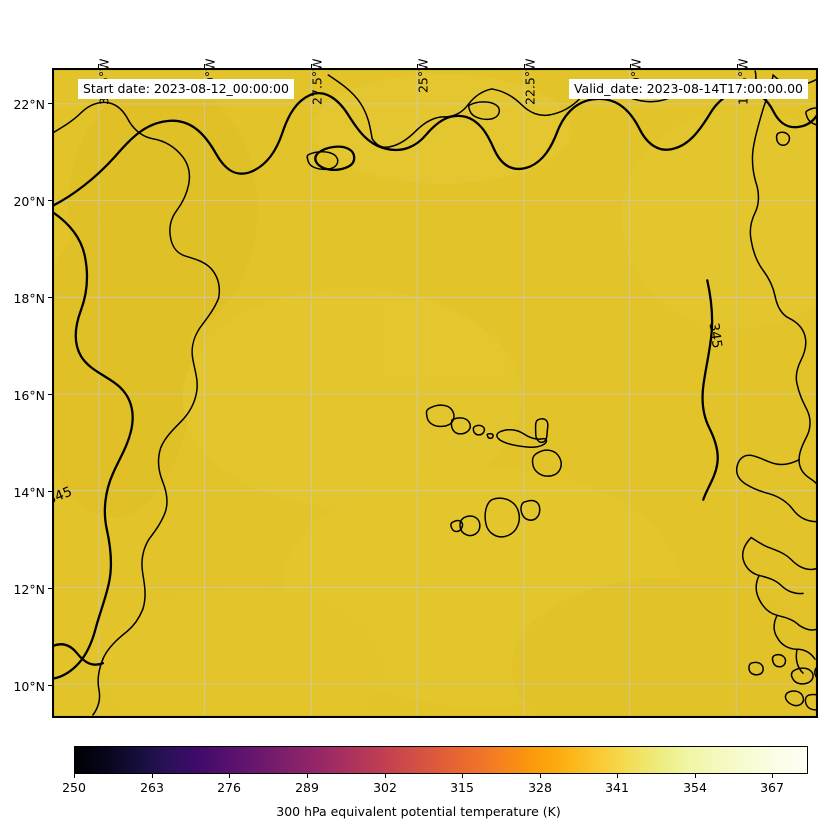  Describe the element at coordinates (695, 787) in the screenshot. I see `cbar-tick-label-8: 354` at that location.